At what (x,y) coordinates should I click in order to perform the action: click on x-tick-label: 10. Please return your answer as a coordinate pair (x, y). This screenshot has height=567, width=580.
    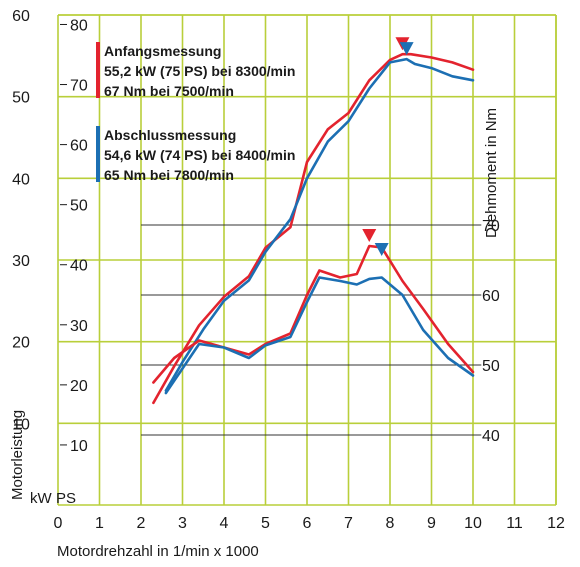
    Looking at the image, I should click on (473, 523).